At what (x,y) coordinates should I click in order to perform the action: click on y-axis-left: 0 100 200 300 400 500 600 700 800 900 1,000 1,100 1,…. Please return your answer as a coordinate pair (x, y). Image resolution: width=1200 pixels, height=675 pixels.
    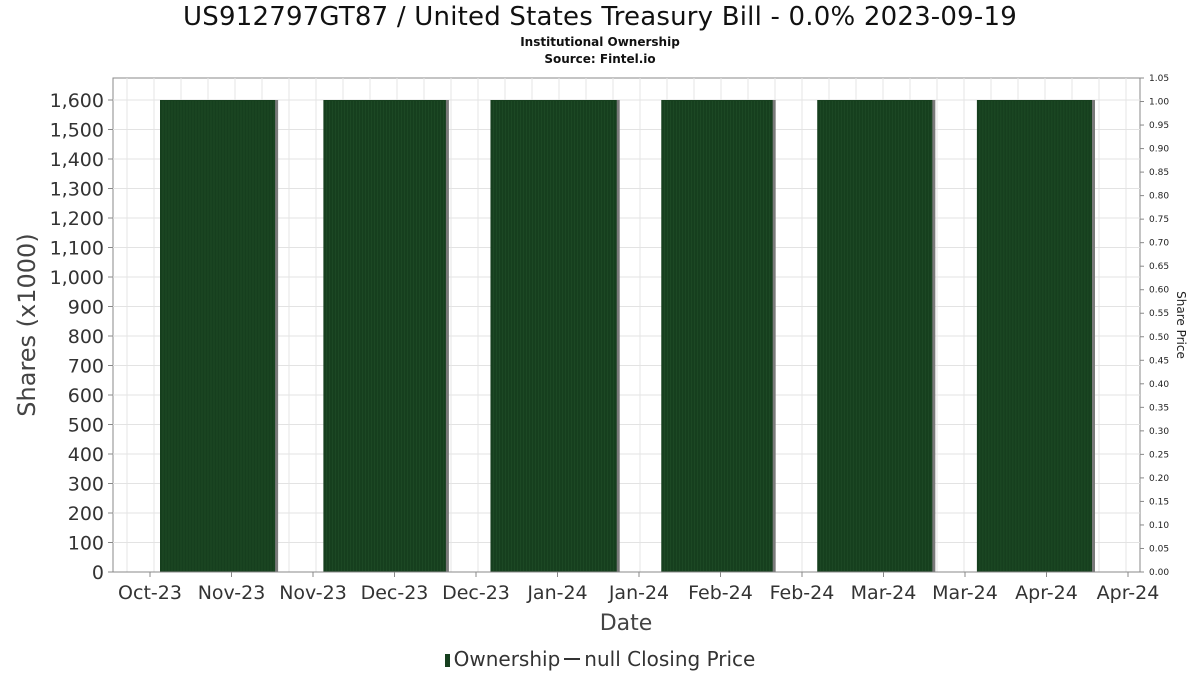
    Looking at the image, I should click on (81, 337).